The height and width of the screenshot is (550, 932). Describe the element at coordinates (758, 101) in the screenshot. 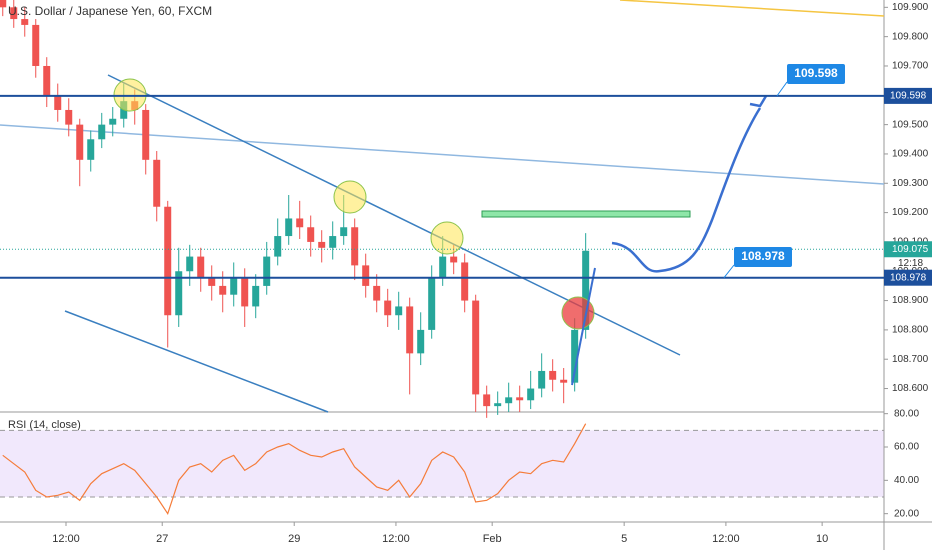

I see `arrow-head` at that location.